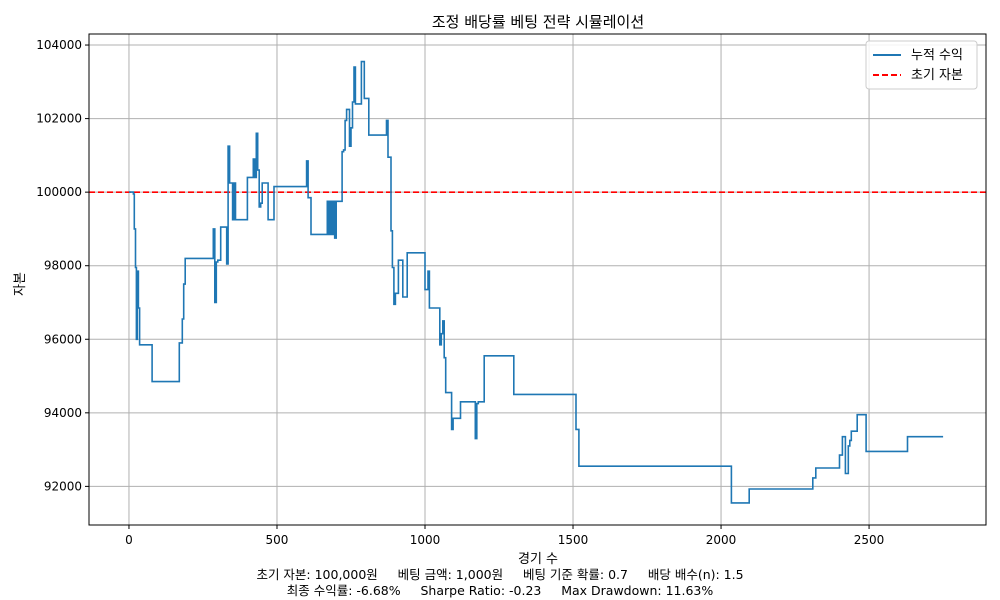 The width and height of the screenshot is (1000, 600). Describe the element at coordinates (538, 22) in the screenshot. I see `chart-title: 조정 배당률 베팅 전략 시뮬레이션` at that location.